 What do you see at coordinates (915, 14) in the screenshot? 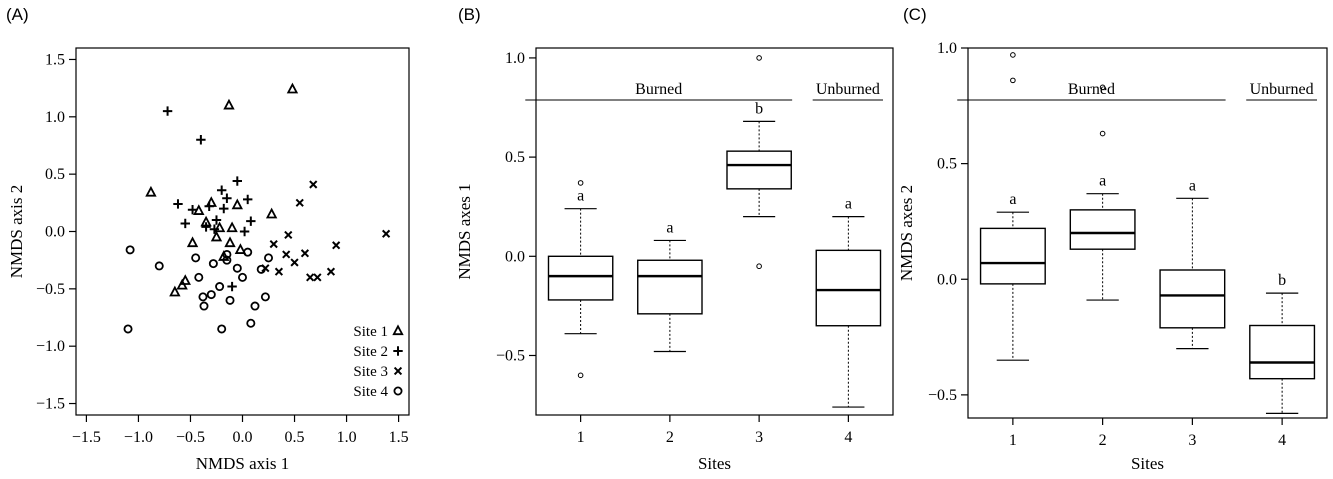
I see `panel-label: (C)` at bounding box center [915, 14].